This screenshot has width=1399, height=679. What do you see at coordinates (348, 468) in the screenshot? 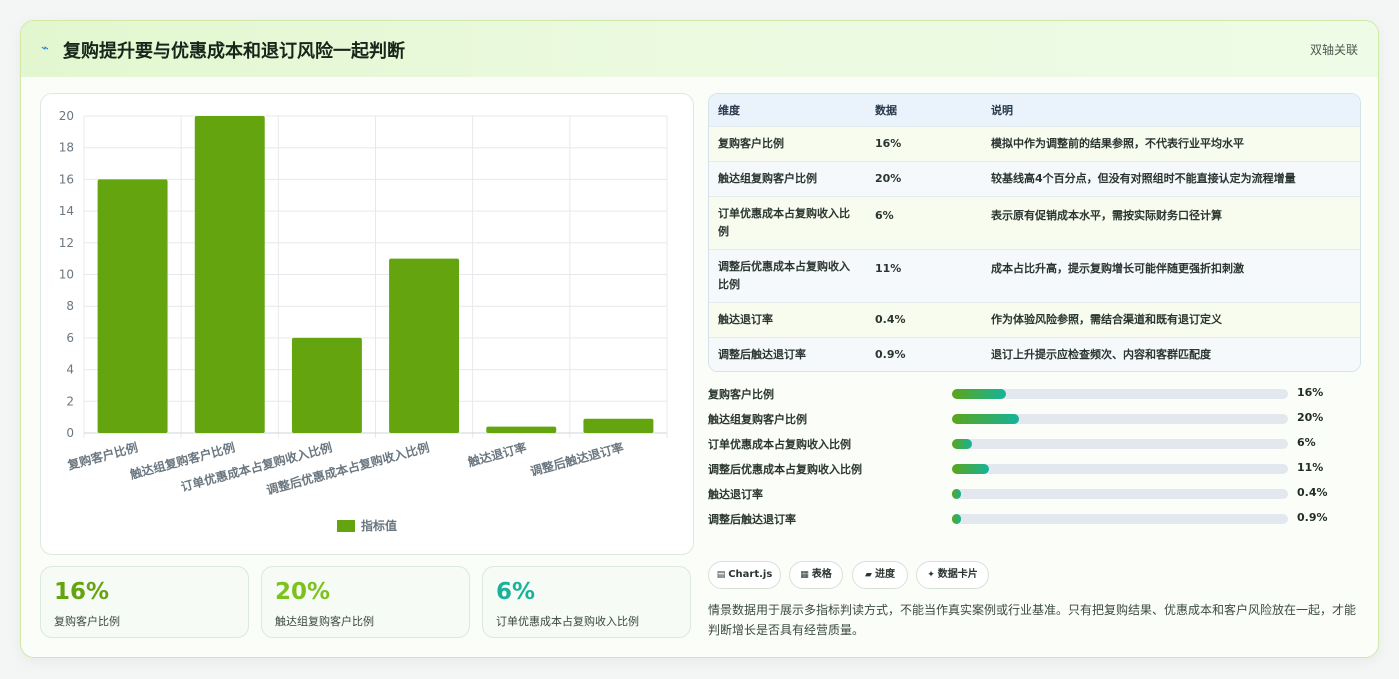
I see `x-tick-label: 调整后优惠成本占复购收入比例` at bounding box center [348, 468].